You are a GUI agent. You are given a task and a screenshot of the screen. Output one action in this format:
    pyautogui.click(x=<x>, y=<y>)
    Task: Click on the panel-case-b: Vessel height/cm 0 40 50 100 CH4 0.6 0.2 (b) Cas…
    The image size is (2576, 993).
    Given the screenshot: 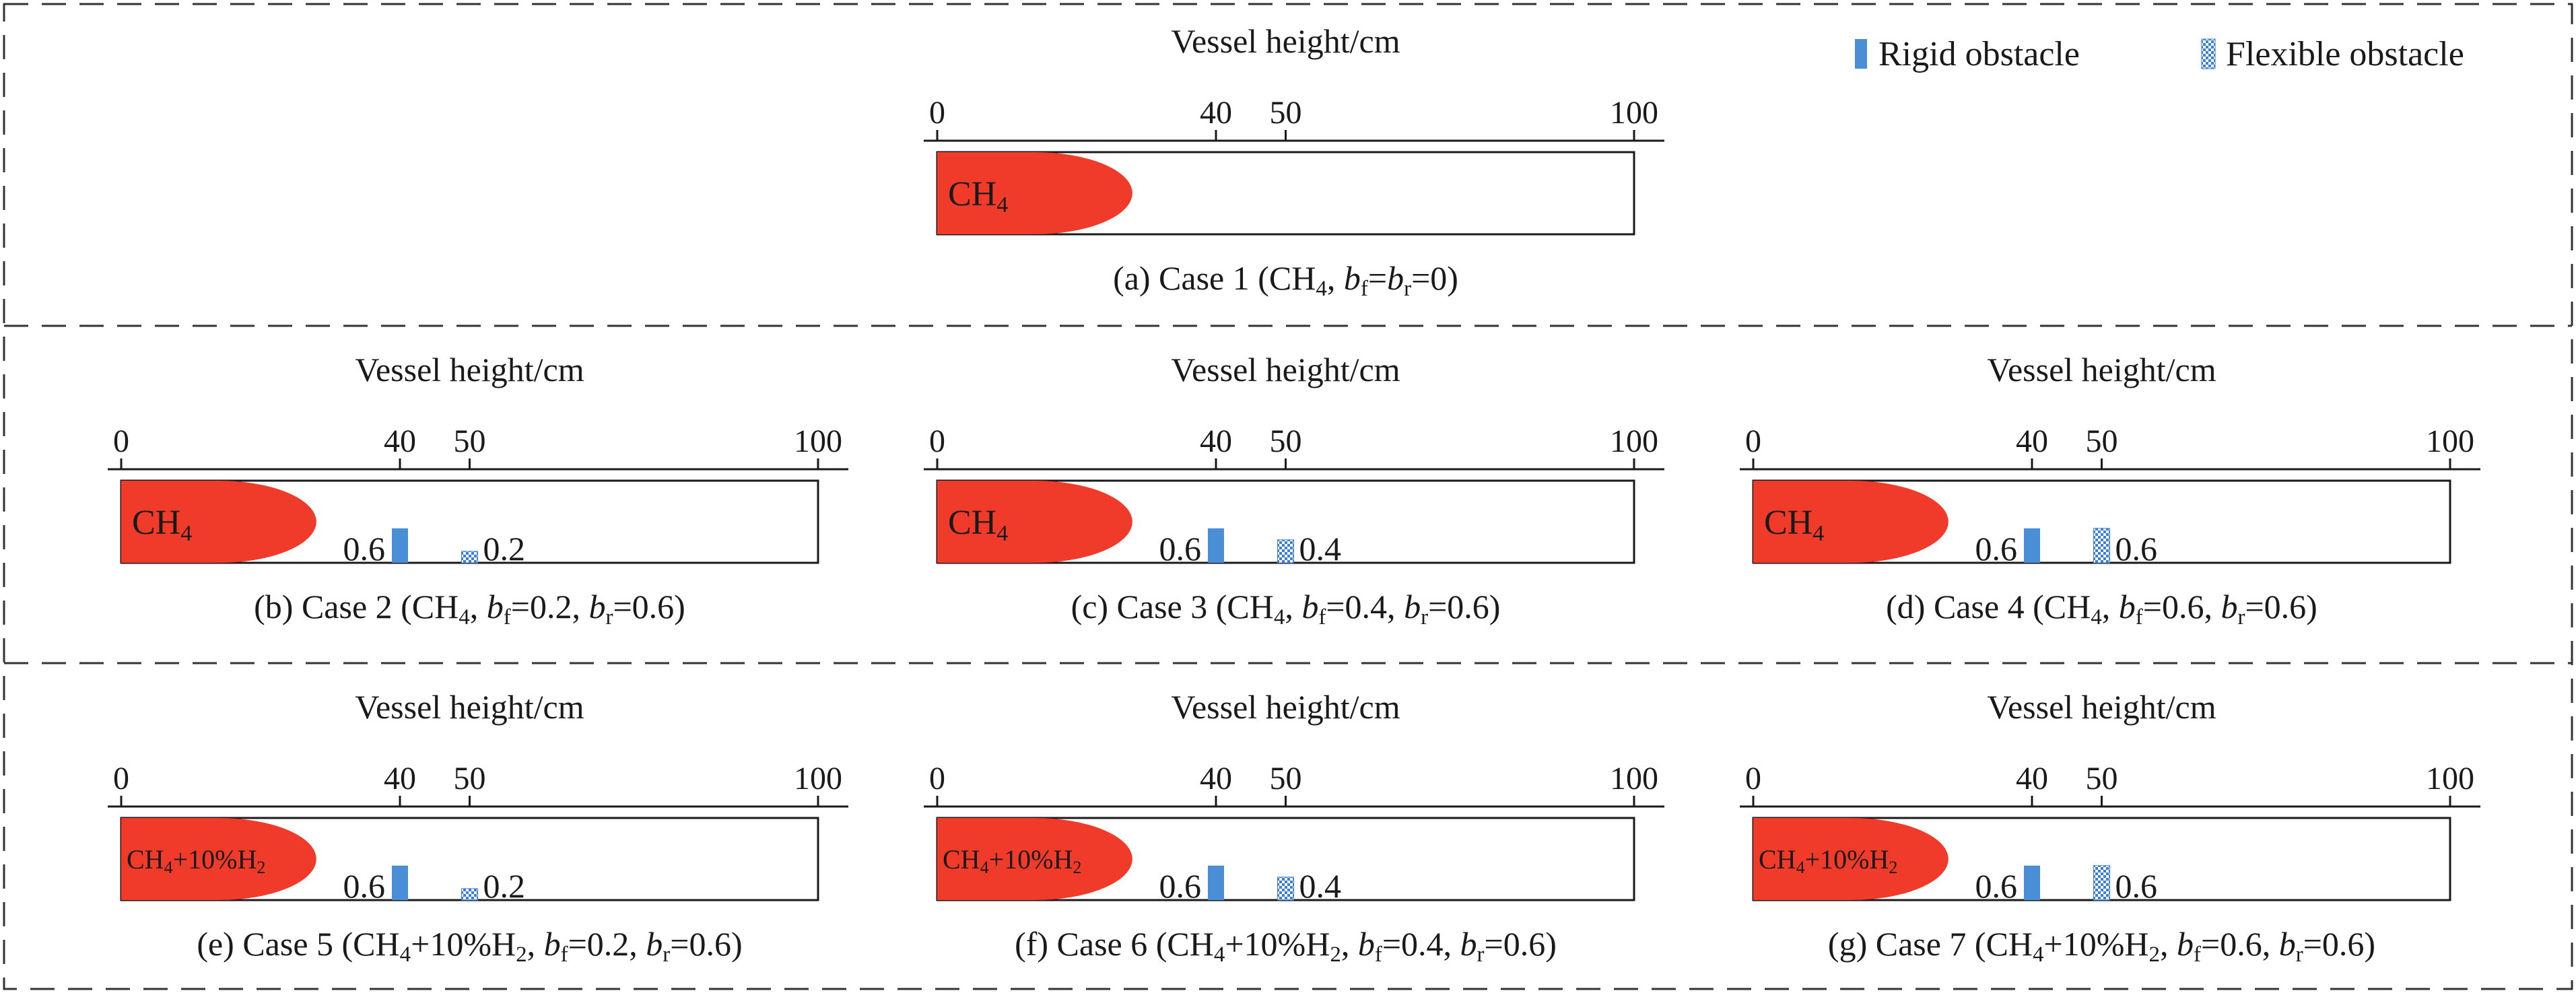 What is the action you would take?
    pyautogui.click(x=478, y=490)
    